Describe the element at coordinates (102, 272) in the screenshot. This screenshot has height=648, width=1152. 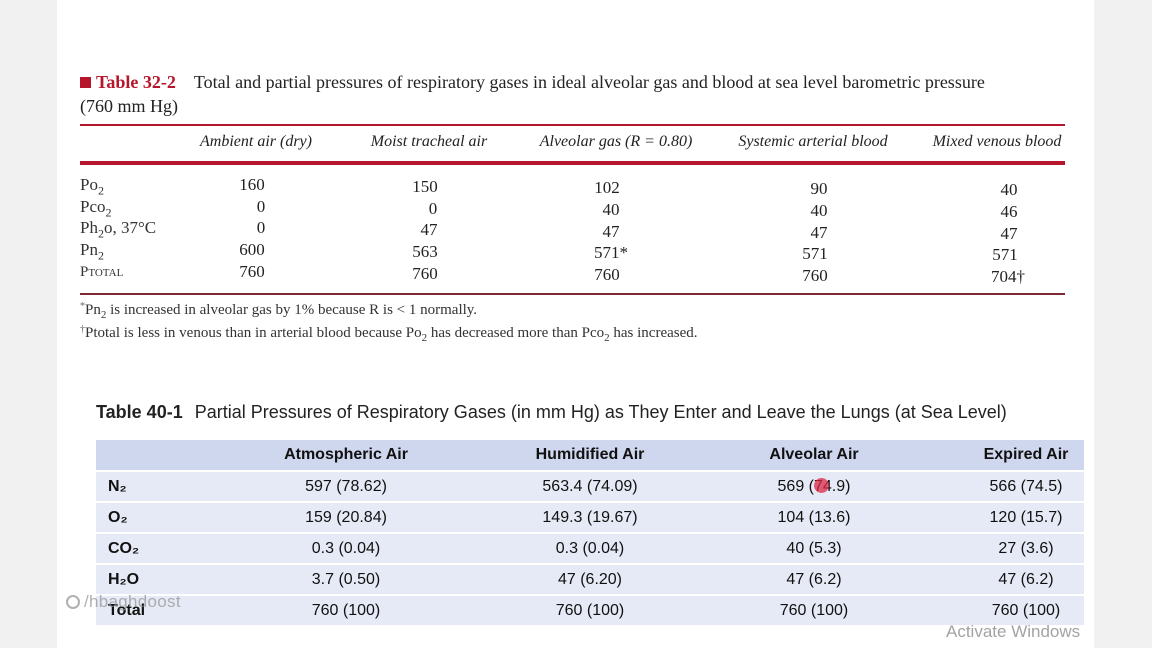
I see `table1-rowlabel-ptotal: Ptotal` at that location.